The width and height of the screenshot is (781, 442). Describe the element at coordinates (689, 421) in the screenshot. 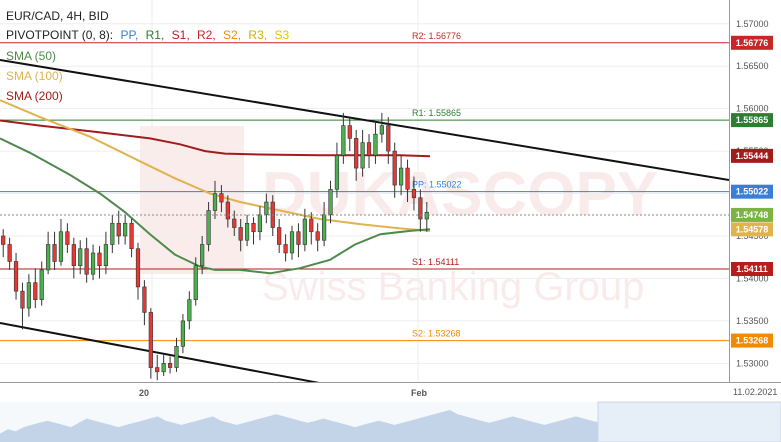

I see `navigator-window` at that location.